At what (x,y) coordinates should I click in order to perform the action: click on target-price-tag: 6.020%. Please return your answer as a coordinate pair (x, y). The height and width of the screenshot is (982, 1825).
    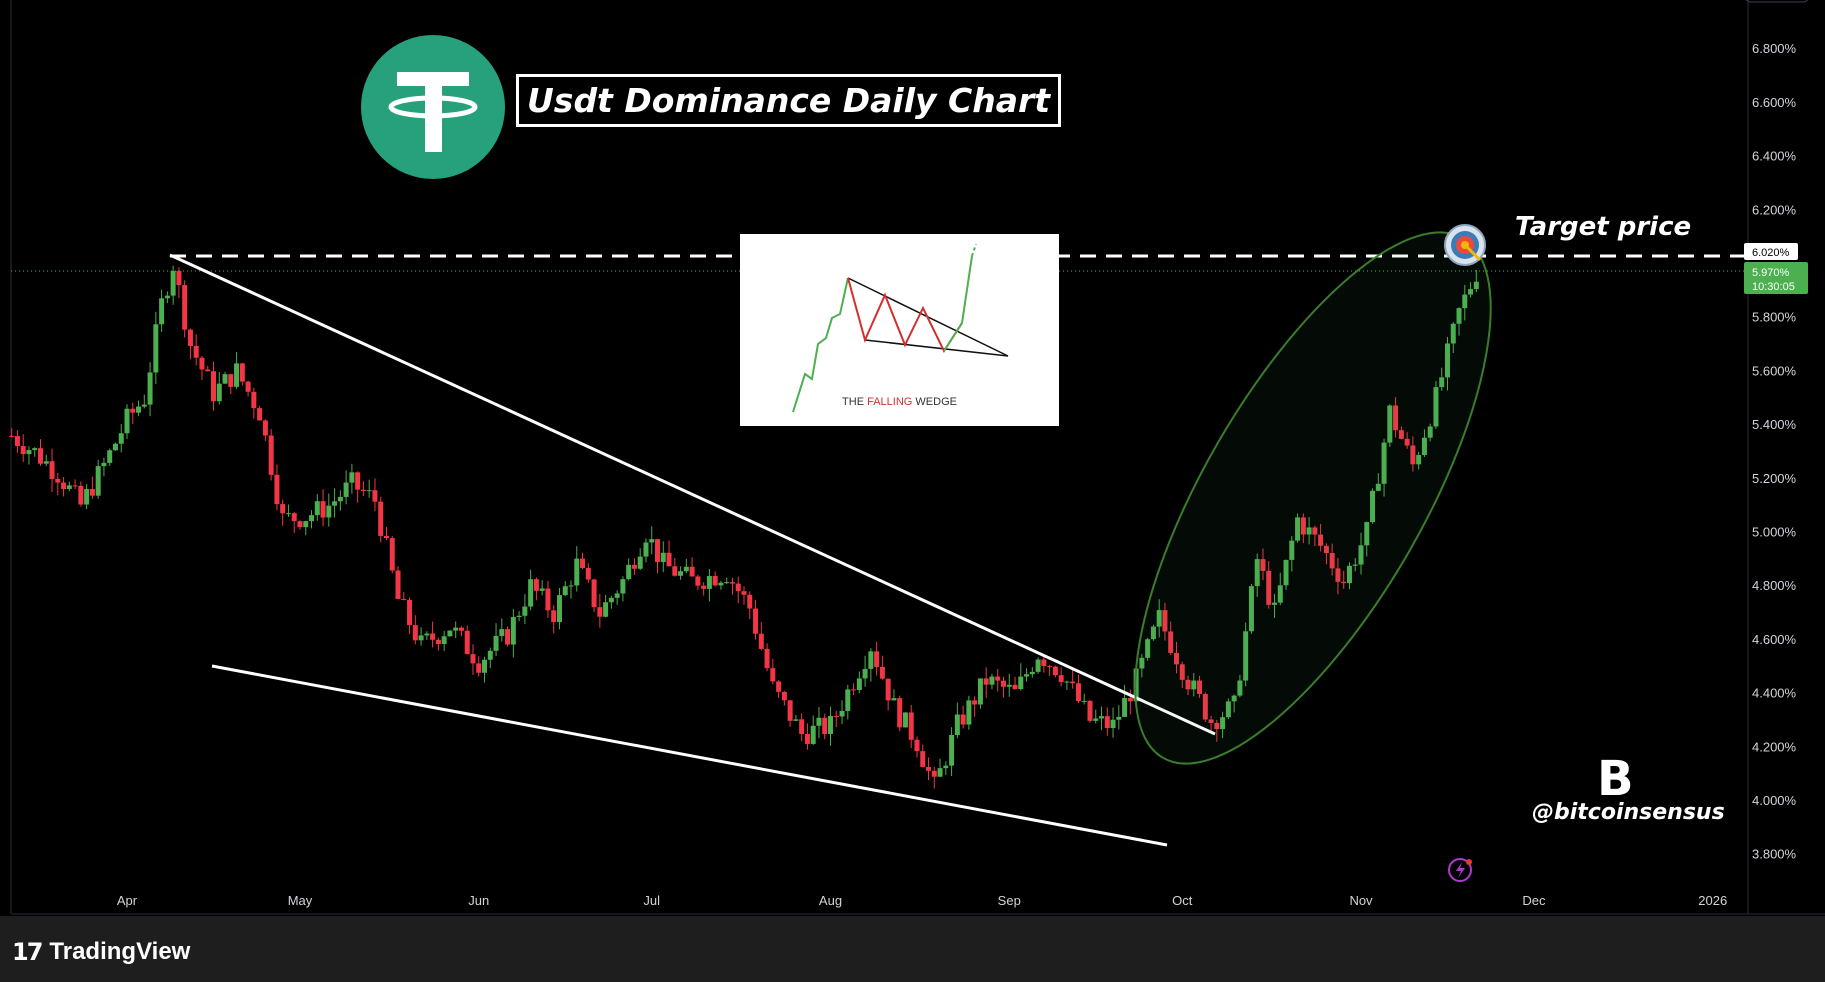
    Looking at the image, I should click on (1771, 251).